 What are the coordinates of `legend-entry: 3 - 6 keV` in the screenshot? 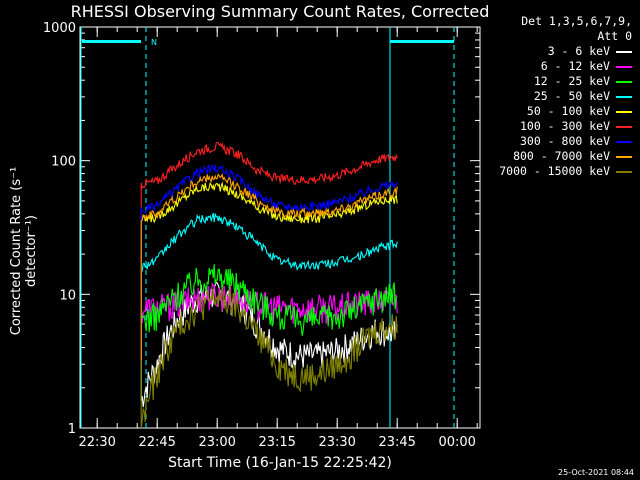 It's located at (565, 51).